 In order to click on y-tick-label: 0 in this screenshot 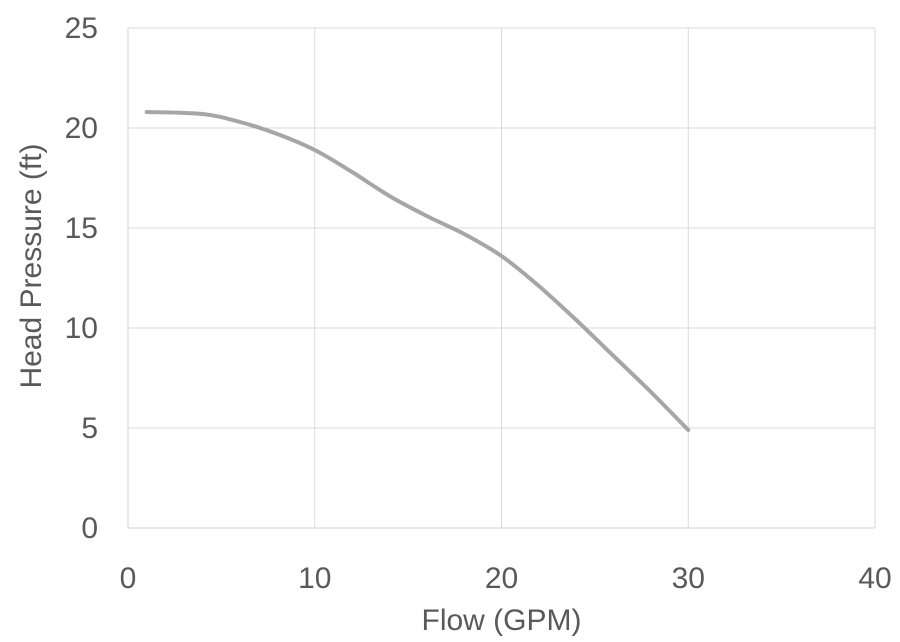, I will do `click(89, 528)`.